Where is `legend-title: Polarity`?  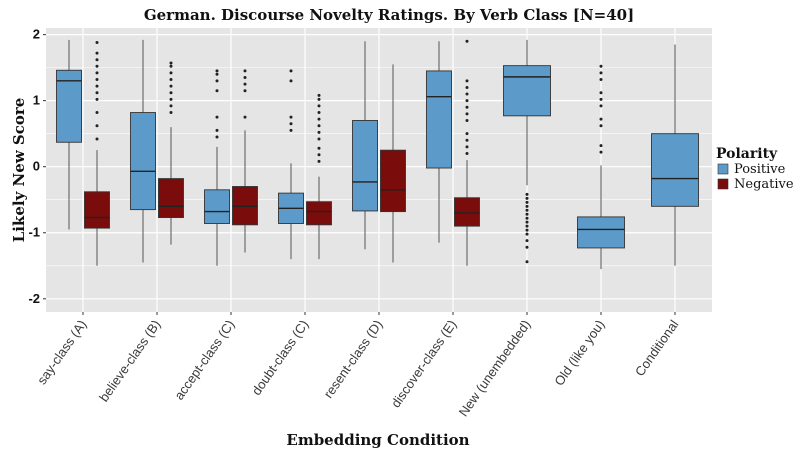
legend-title: Polarity is located at coordinates (747, 154).